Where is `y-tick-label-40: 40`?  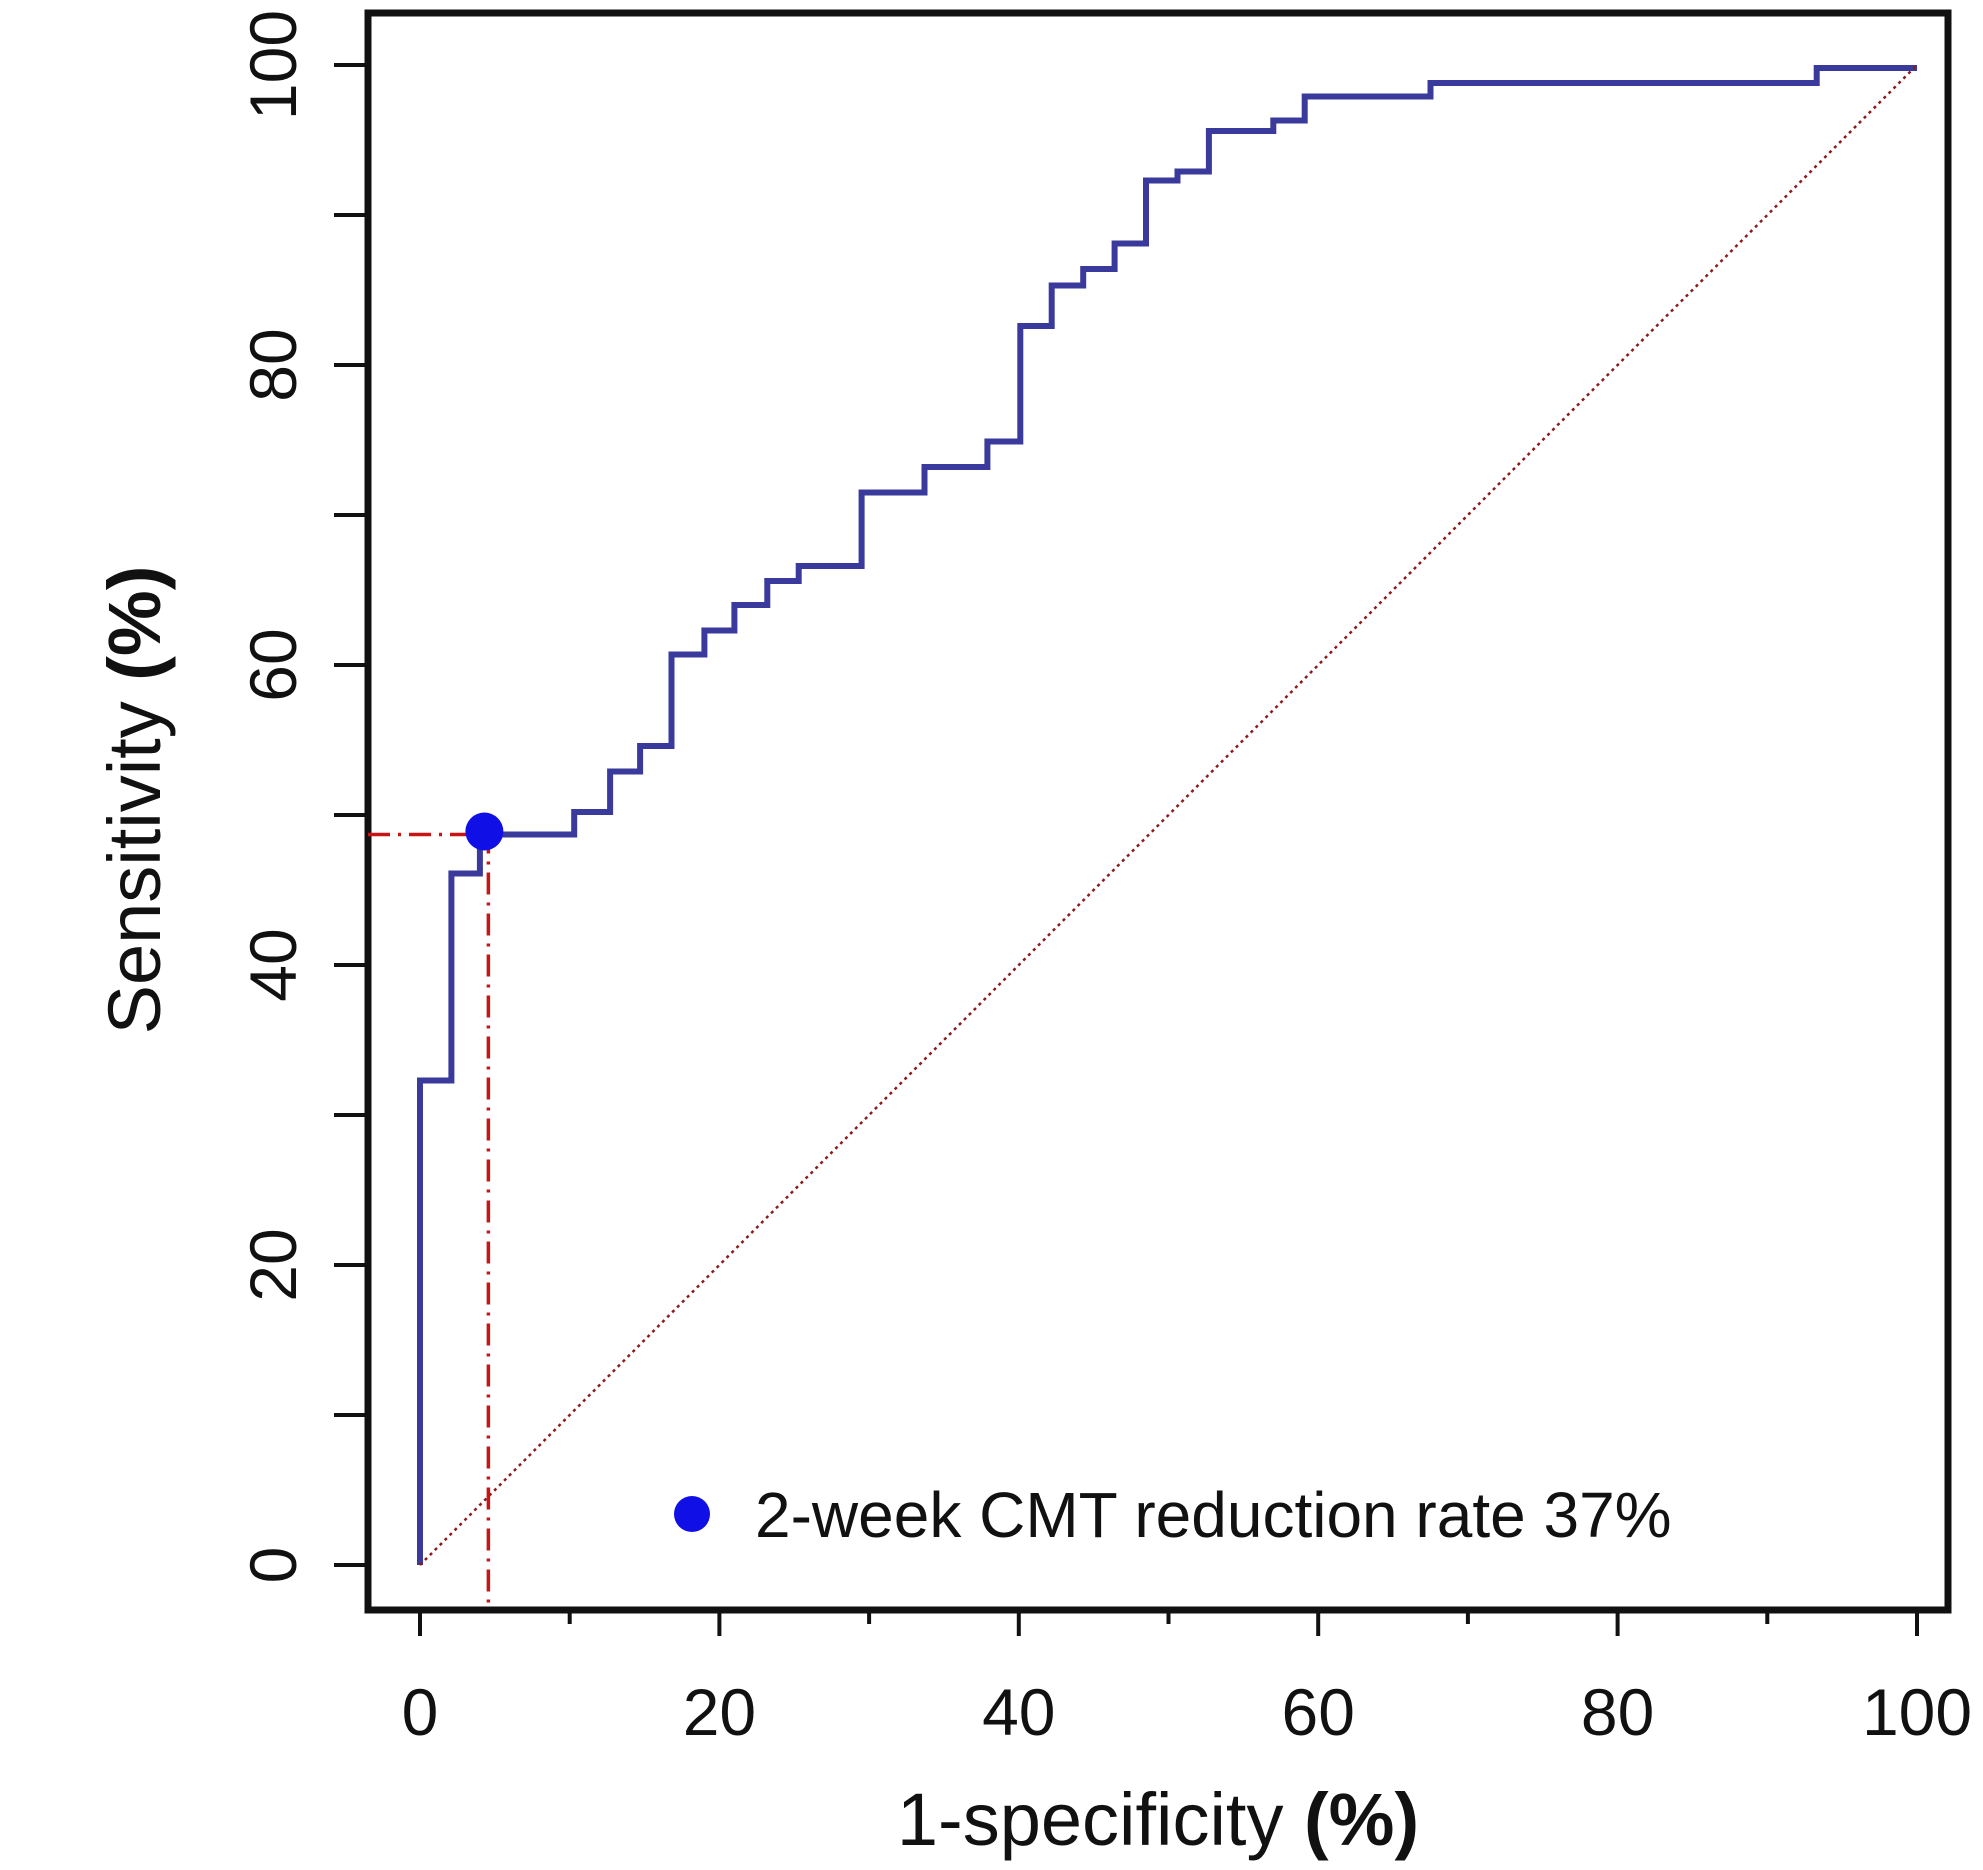 y-tick-label-40: 40 is located at coordinates (273, 964).